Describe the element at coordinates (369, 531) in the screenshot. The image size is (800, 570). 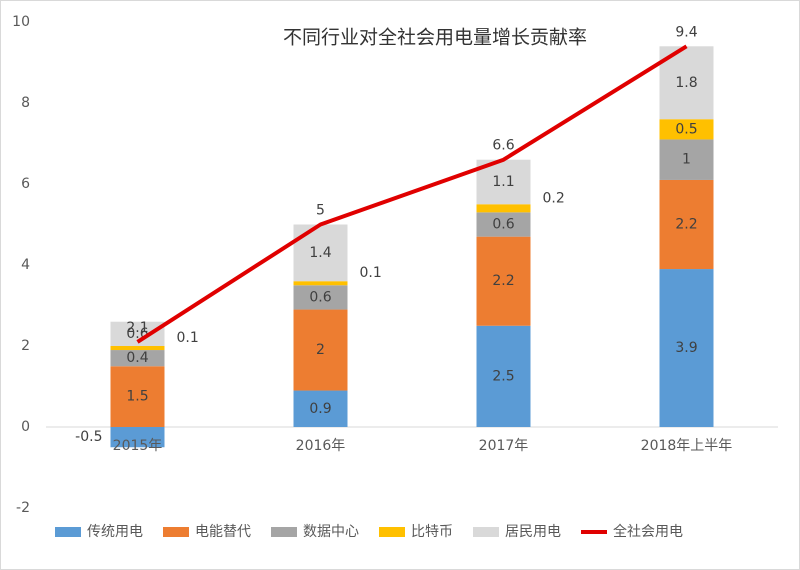
I see `legend: 传统用电 电能替代 数据中心 比特币 居民用电 全社会用电` at that location.